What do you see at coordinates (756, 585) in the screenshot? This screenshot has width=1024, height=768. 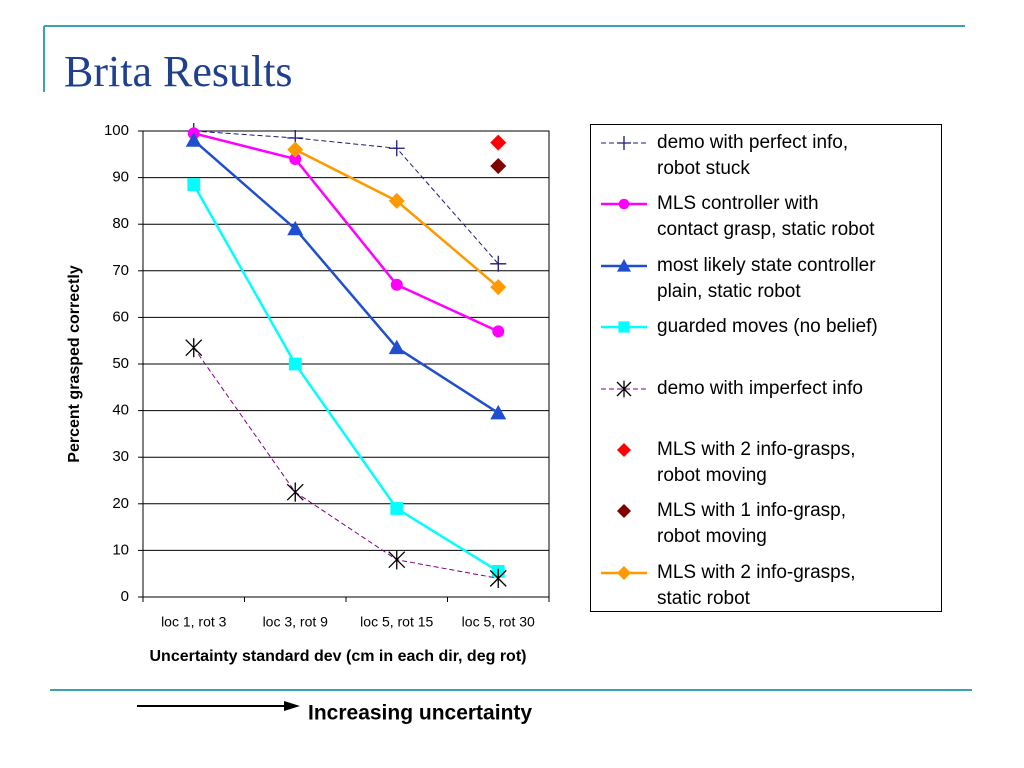 I see `legend-label: MLS with 2 info-grasps, static robot` at bounding box center [756, 585].